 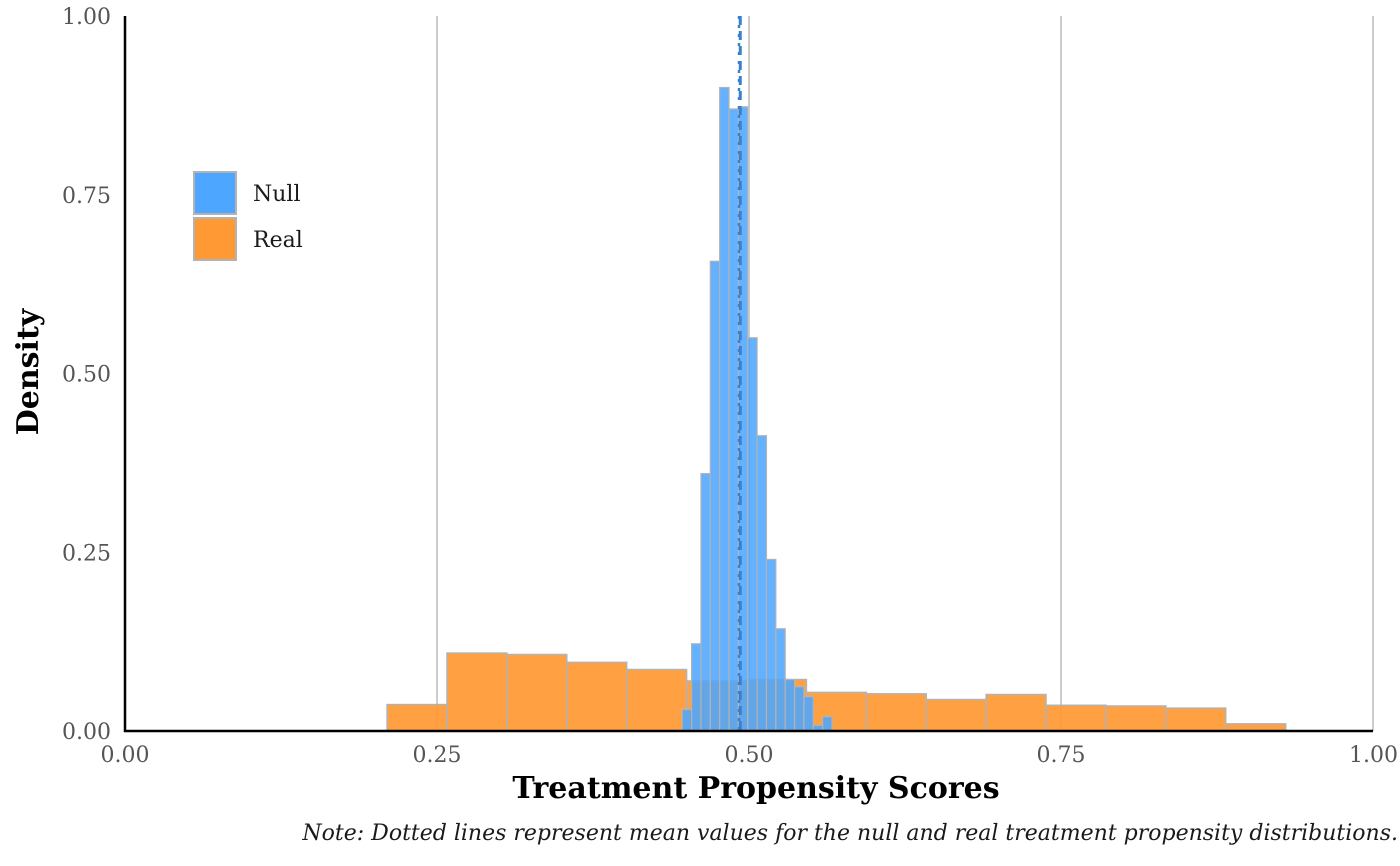 What do you see at coordinates (215, 193) in the screenshot?
I see `legend-null-swatch` at bounding box center [215, 193].